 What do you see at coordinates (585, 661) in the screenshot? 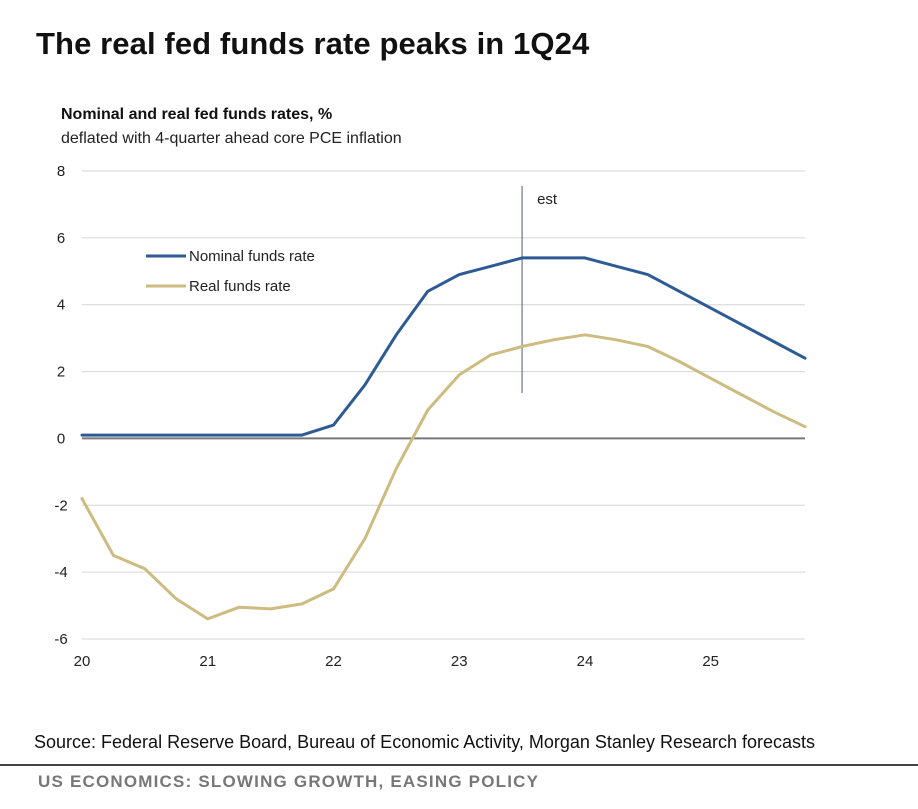
I see `x-tick-label-24: 24` at bounding box center [585, 661].